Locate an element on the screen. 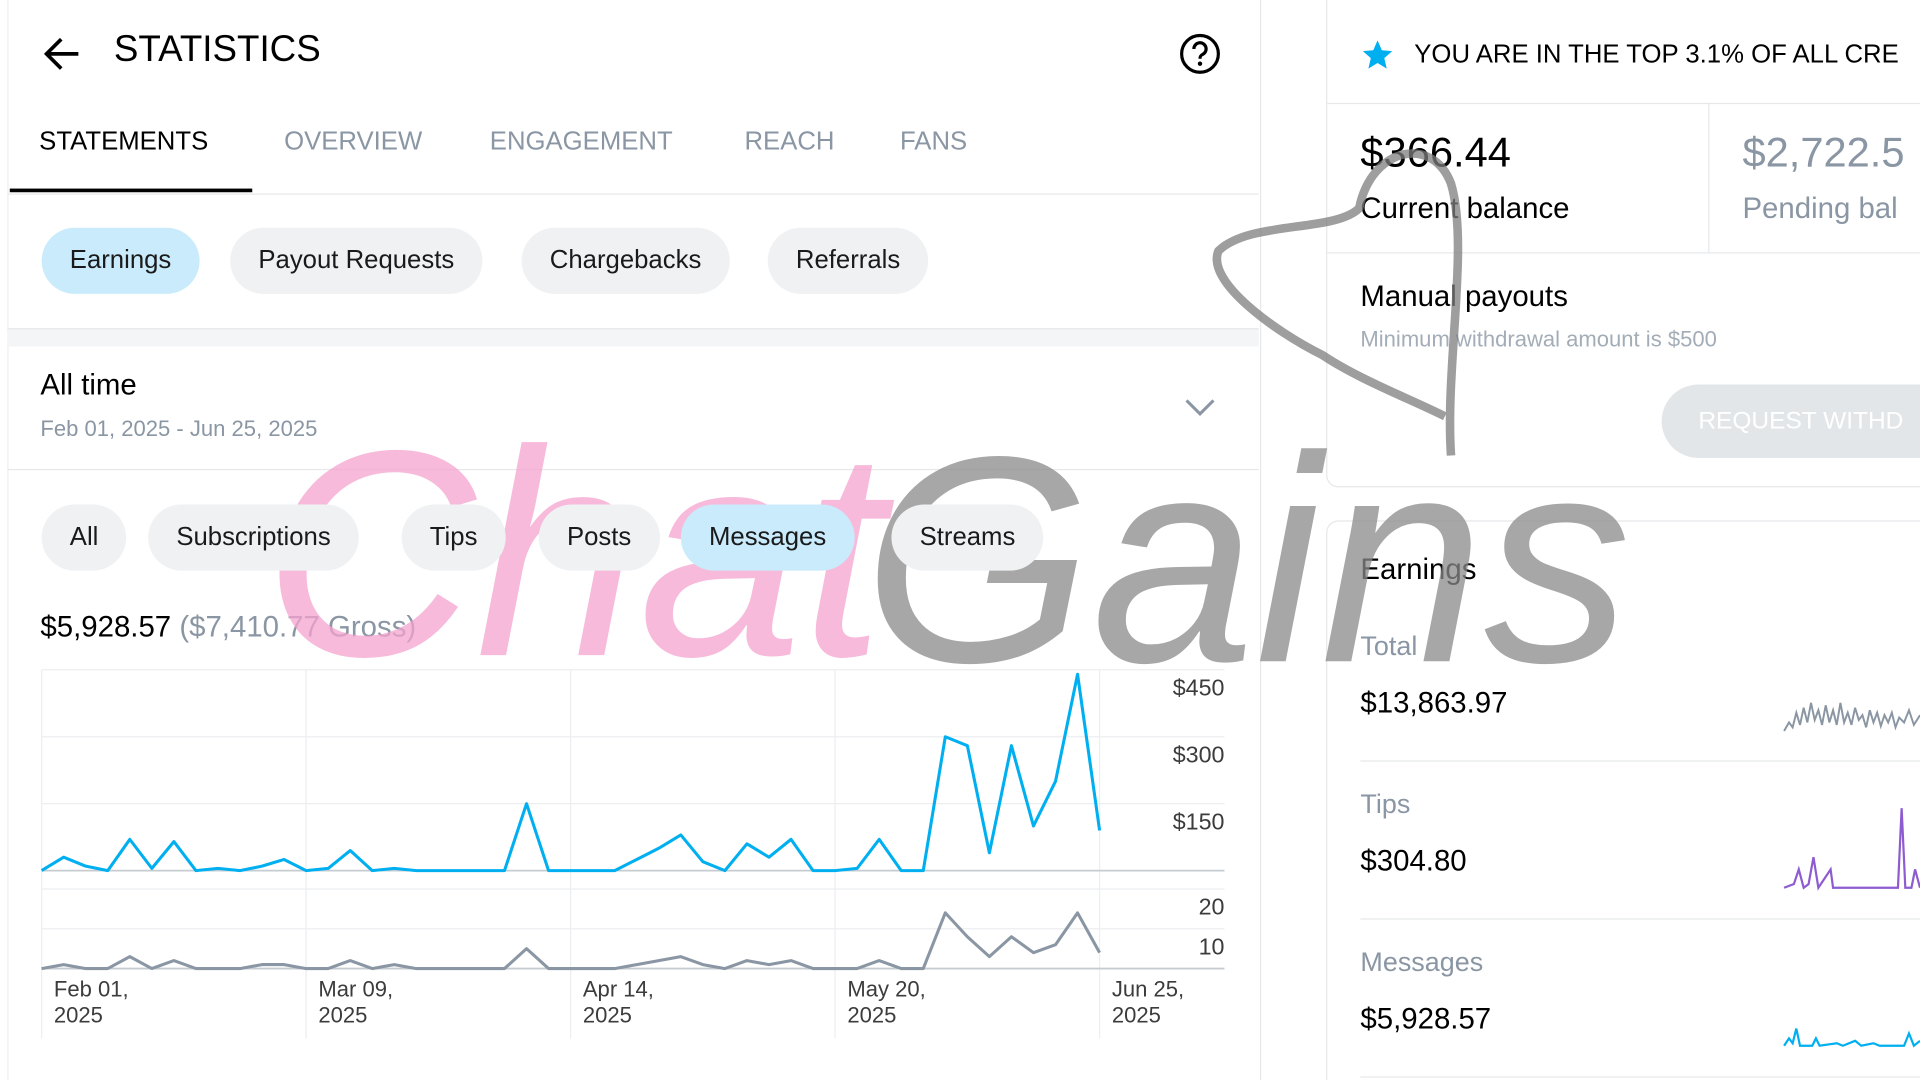  tab: FANS is located at coordinates (934, 141).